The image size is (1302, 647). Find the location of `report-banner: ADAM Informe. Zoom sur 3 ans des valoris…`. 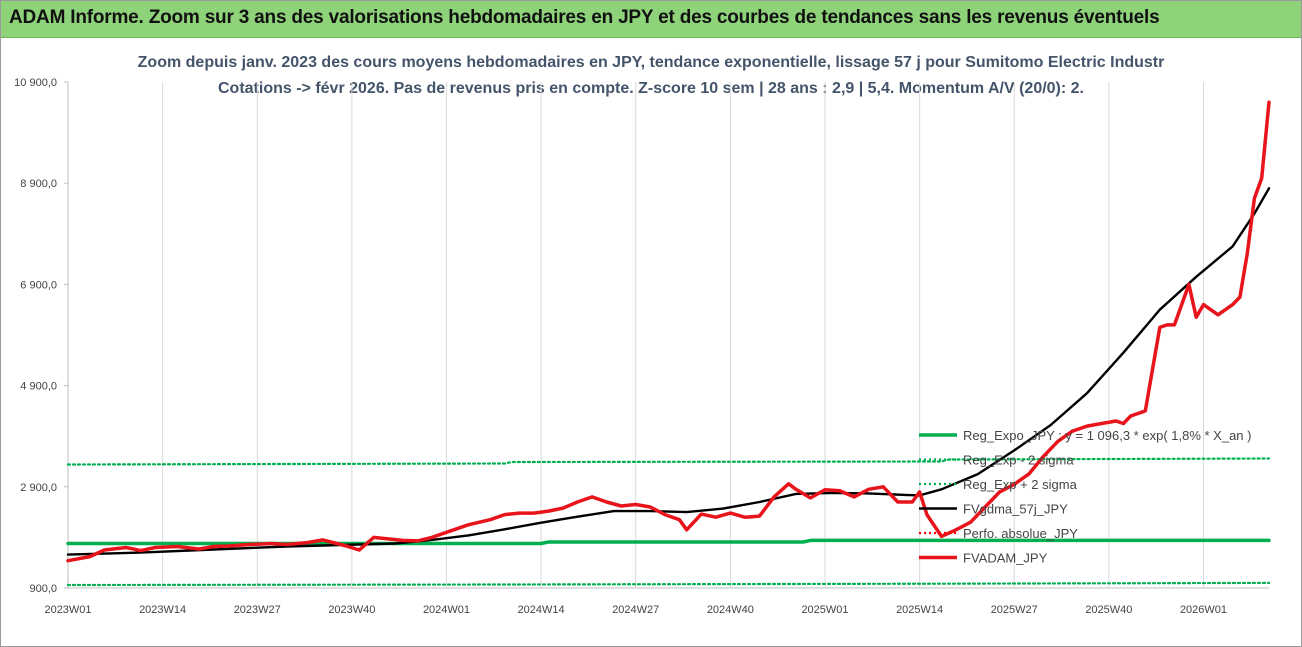

report-banner: ADAM Informe. Zoom sur 3 ans des valoris… is located at coordinates (651, 19).